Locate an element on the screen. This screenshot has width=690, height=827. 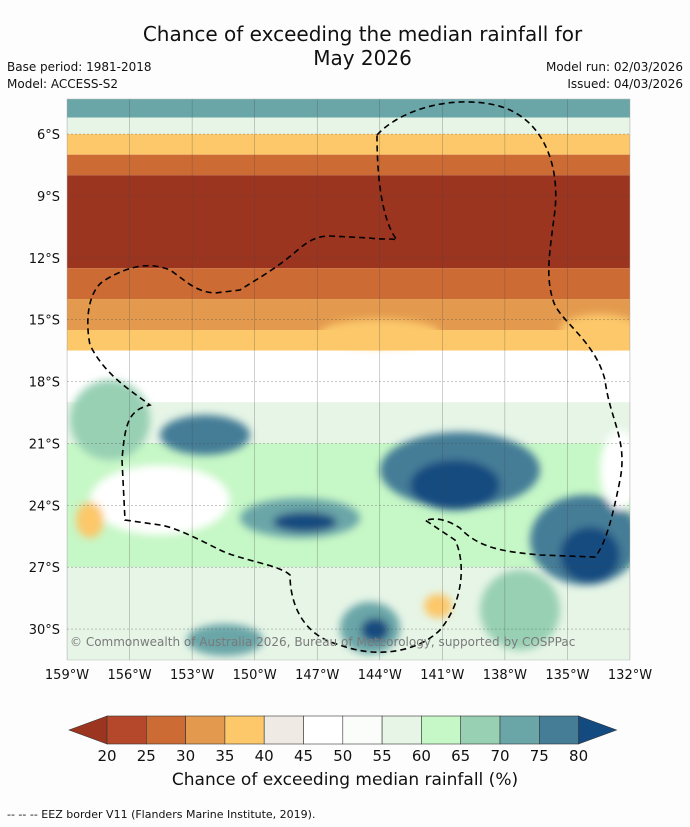
base-period: Base period: 1981-2018 is located at coordinates (79, 67).